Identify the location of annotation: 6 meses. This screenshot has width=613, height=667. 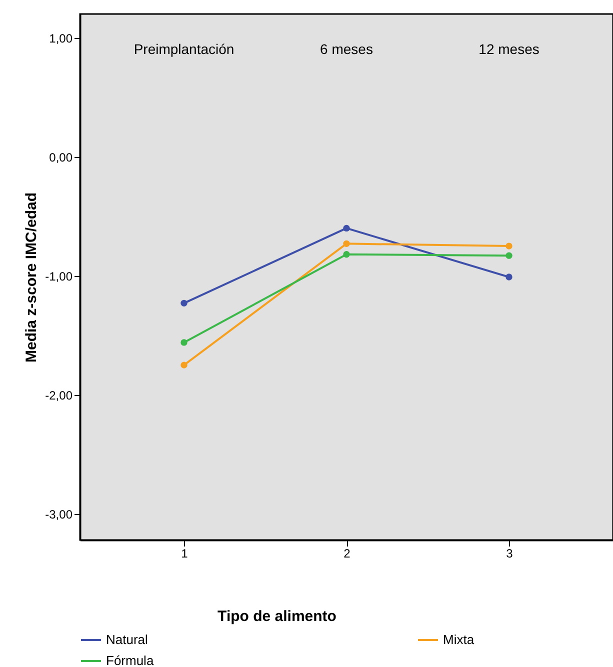
(346, 49).